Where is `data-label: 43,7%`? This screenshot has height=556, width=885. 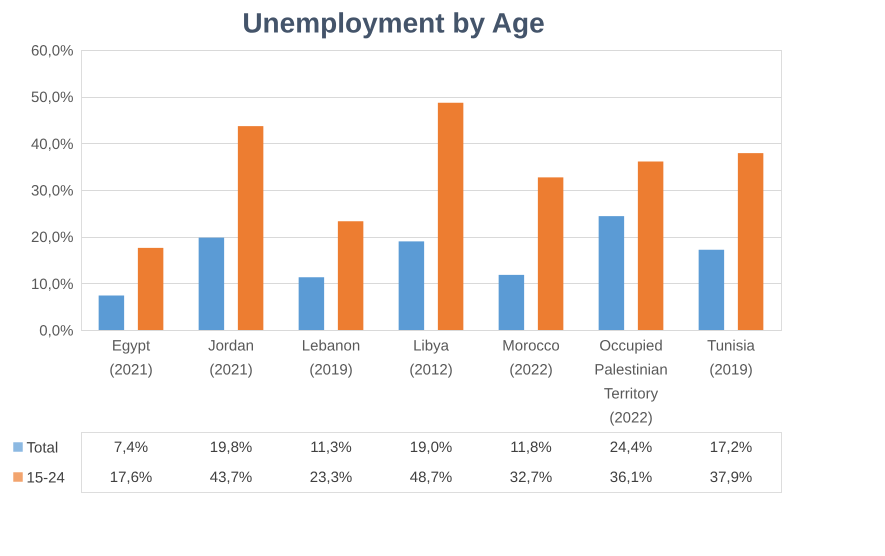 data-label: 43,7% is located at coordinates (231, 477).